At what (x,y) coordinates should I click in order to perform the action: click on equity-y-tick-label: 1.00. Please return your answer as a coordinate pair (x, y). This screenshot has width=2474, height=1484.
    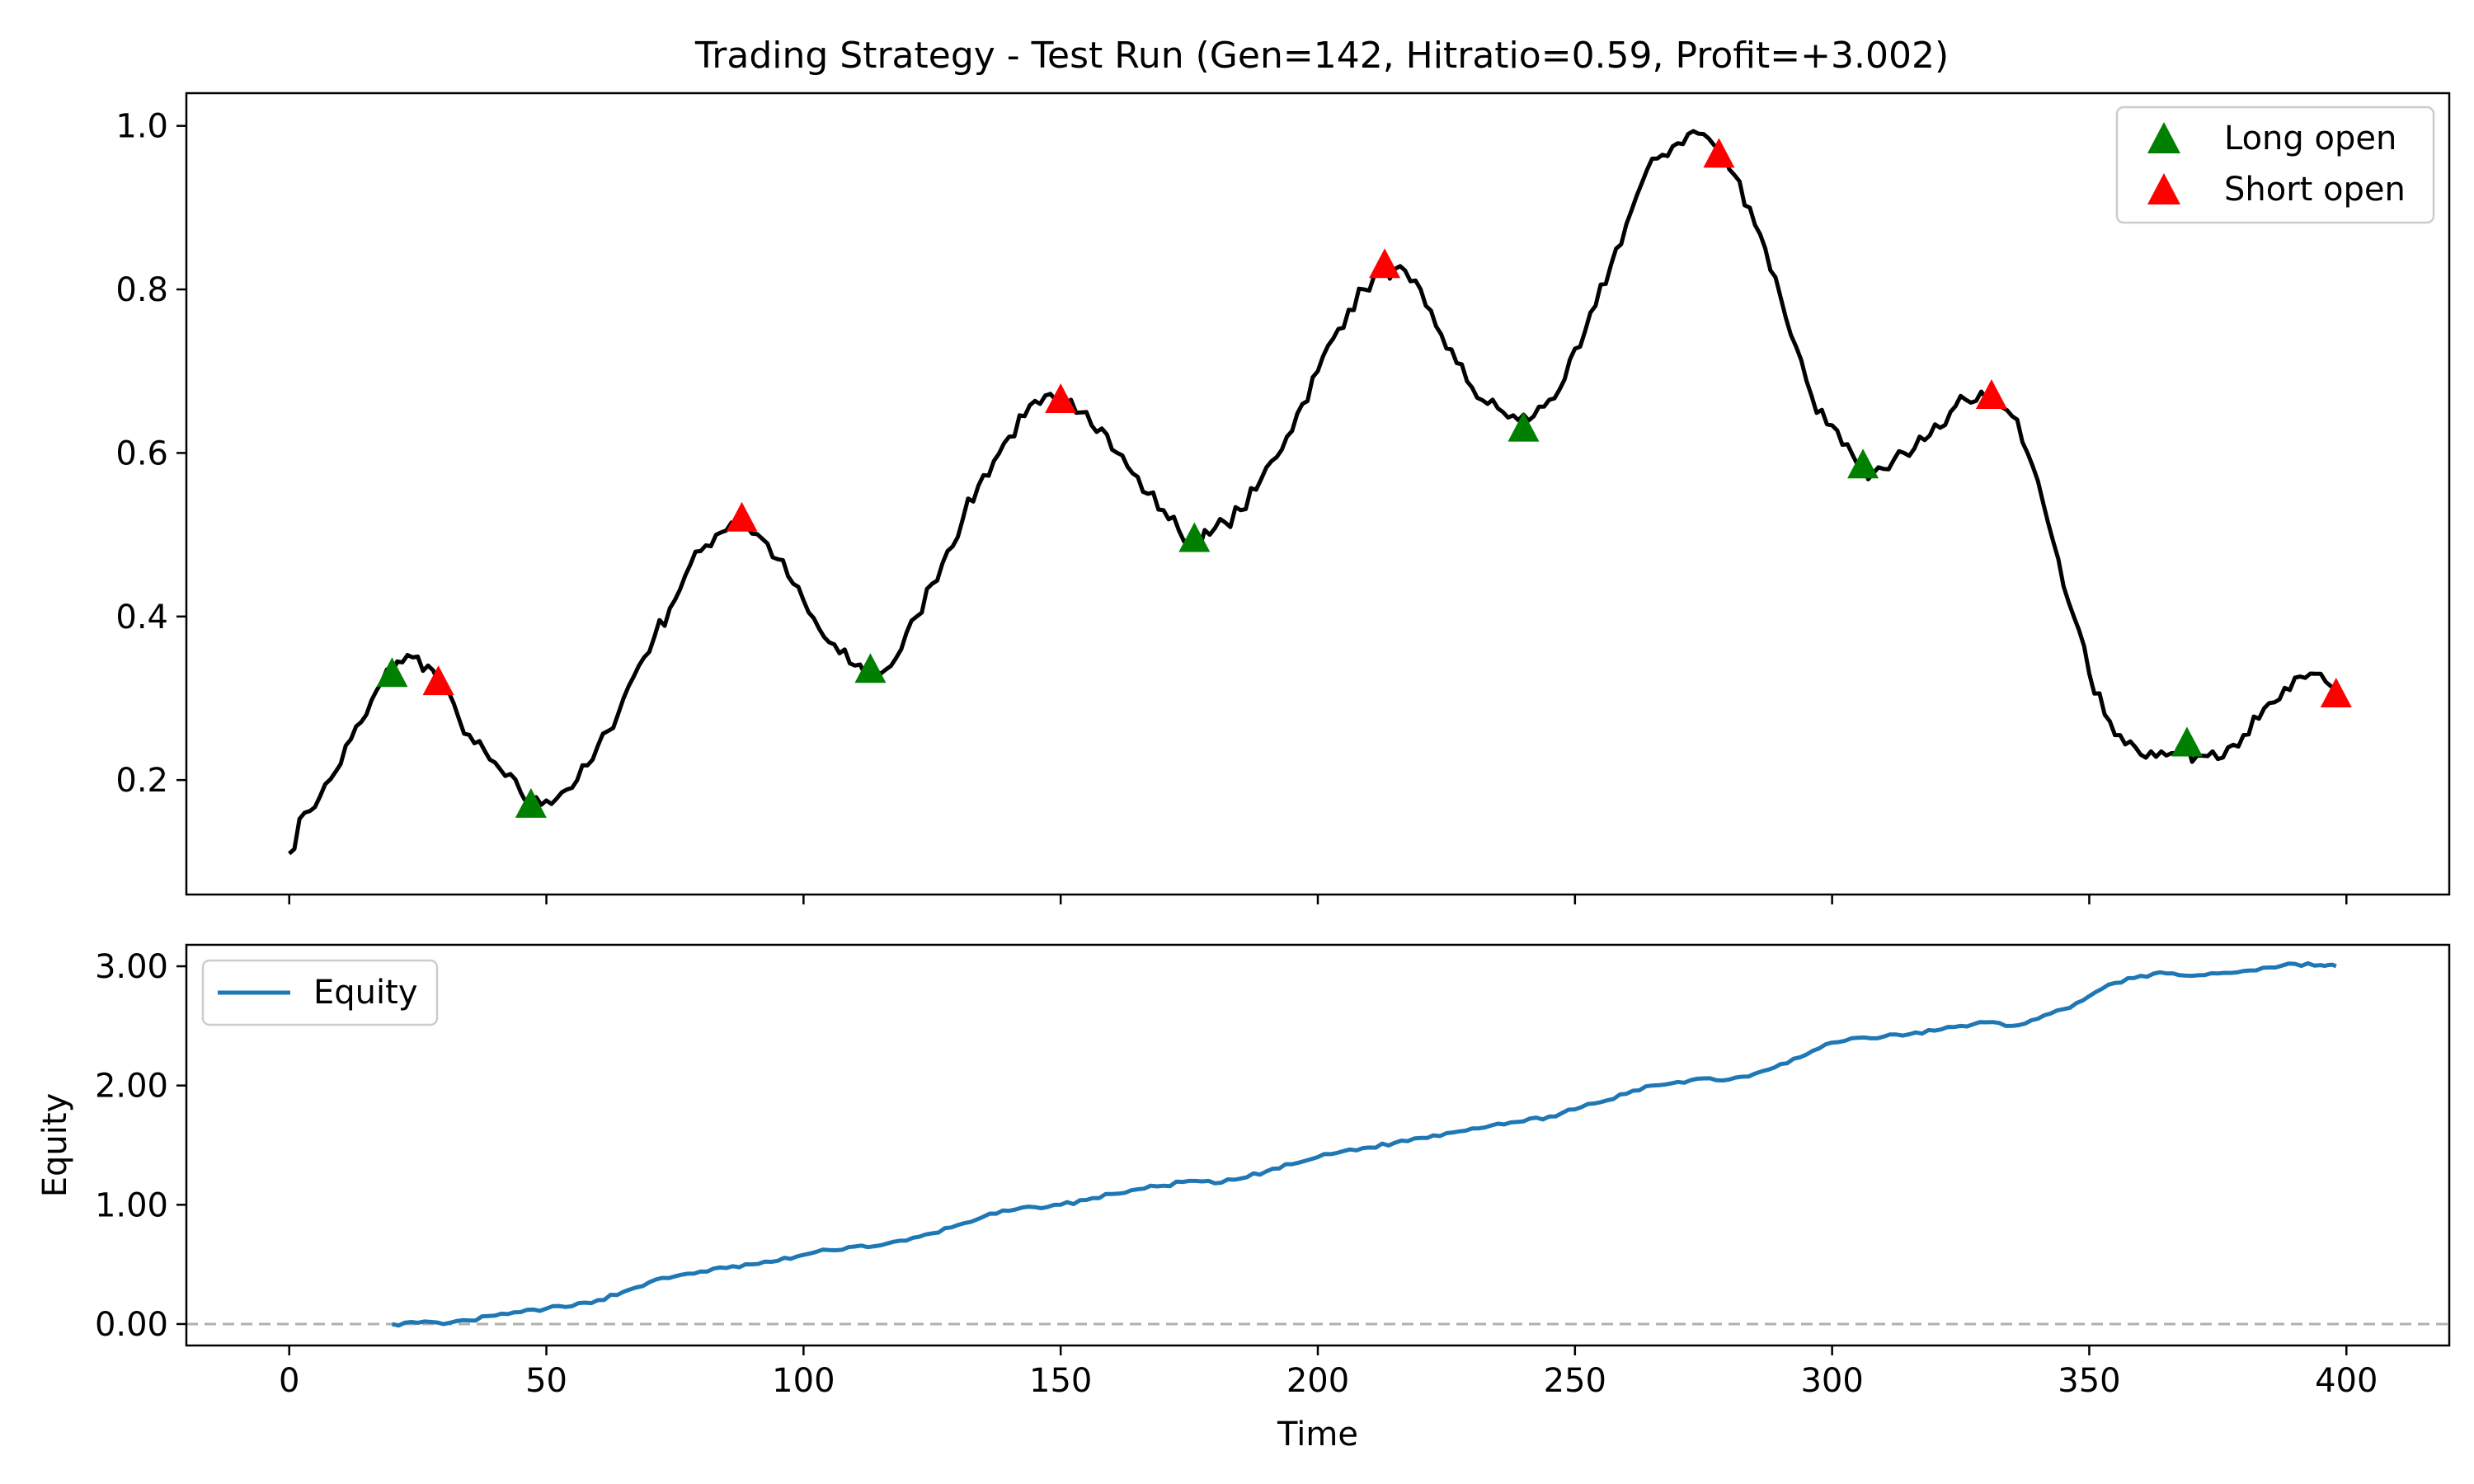
    Looking at the image, I should click on (131, 1205).